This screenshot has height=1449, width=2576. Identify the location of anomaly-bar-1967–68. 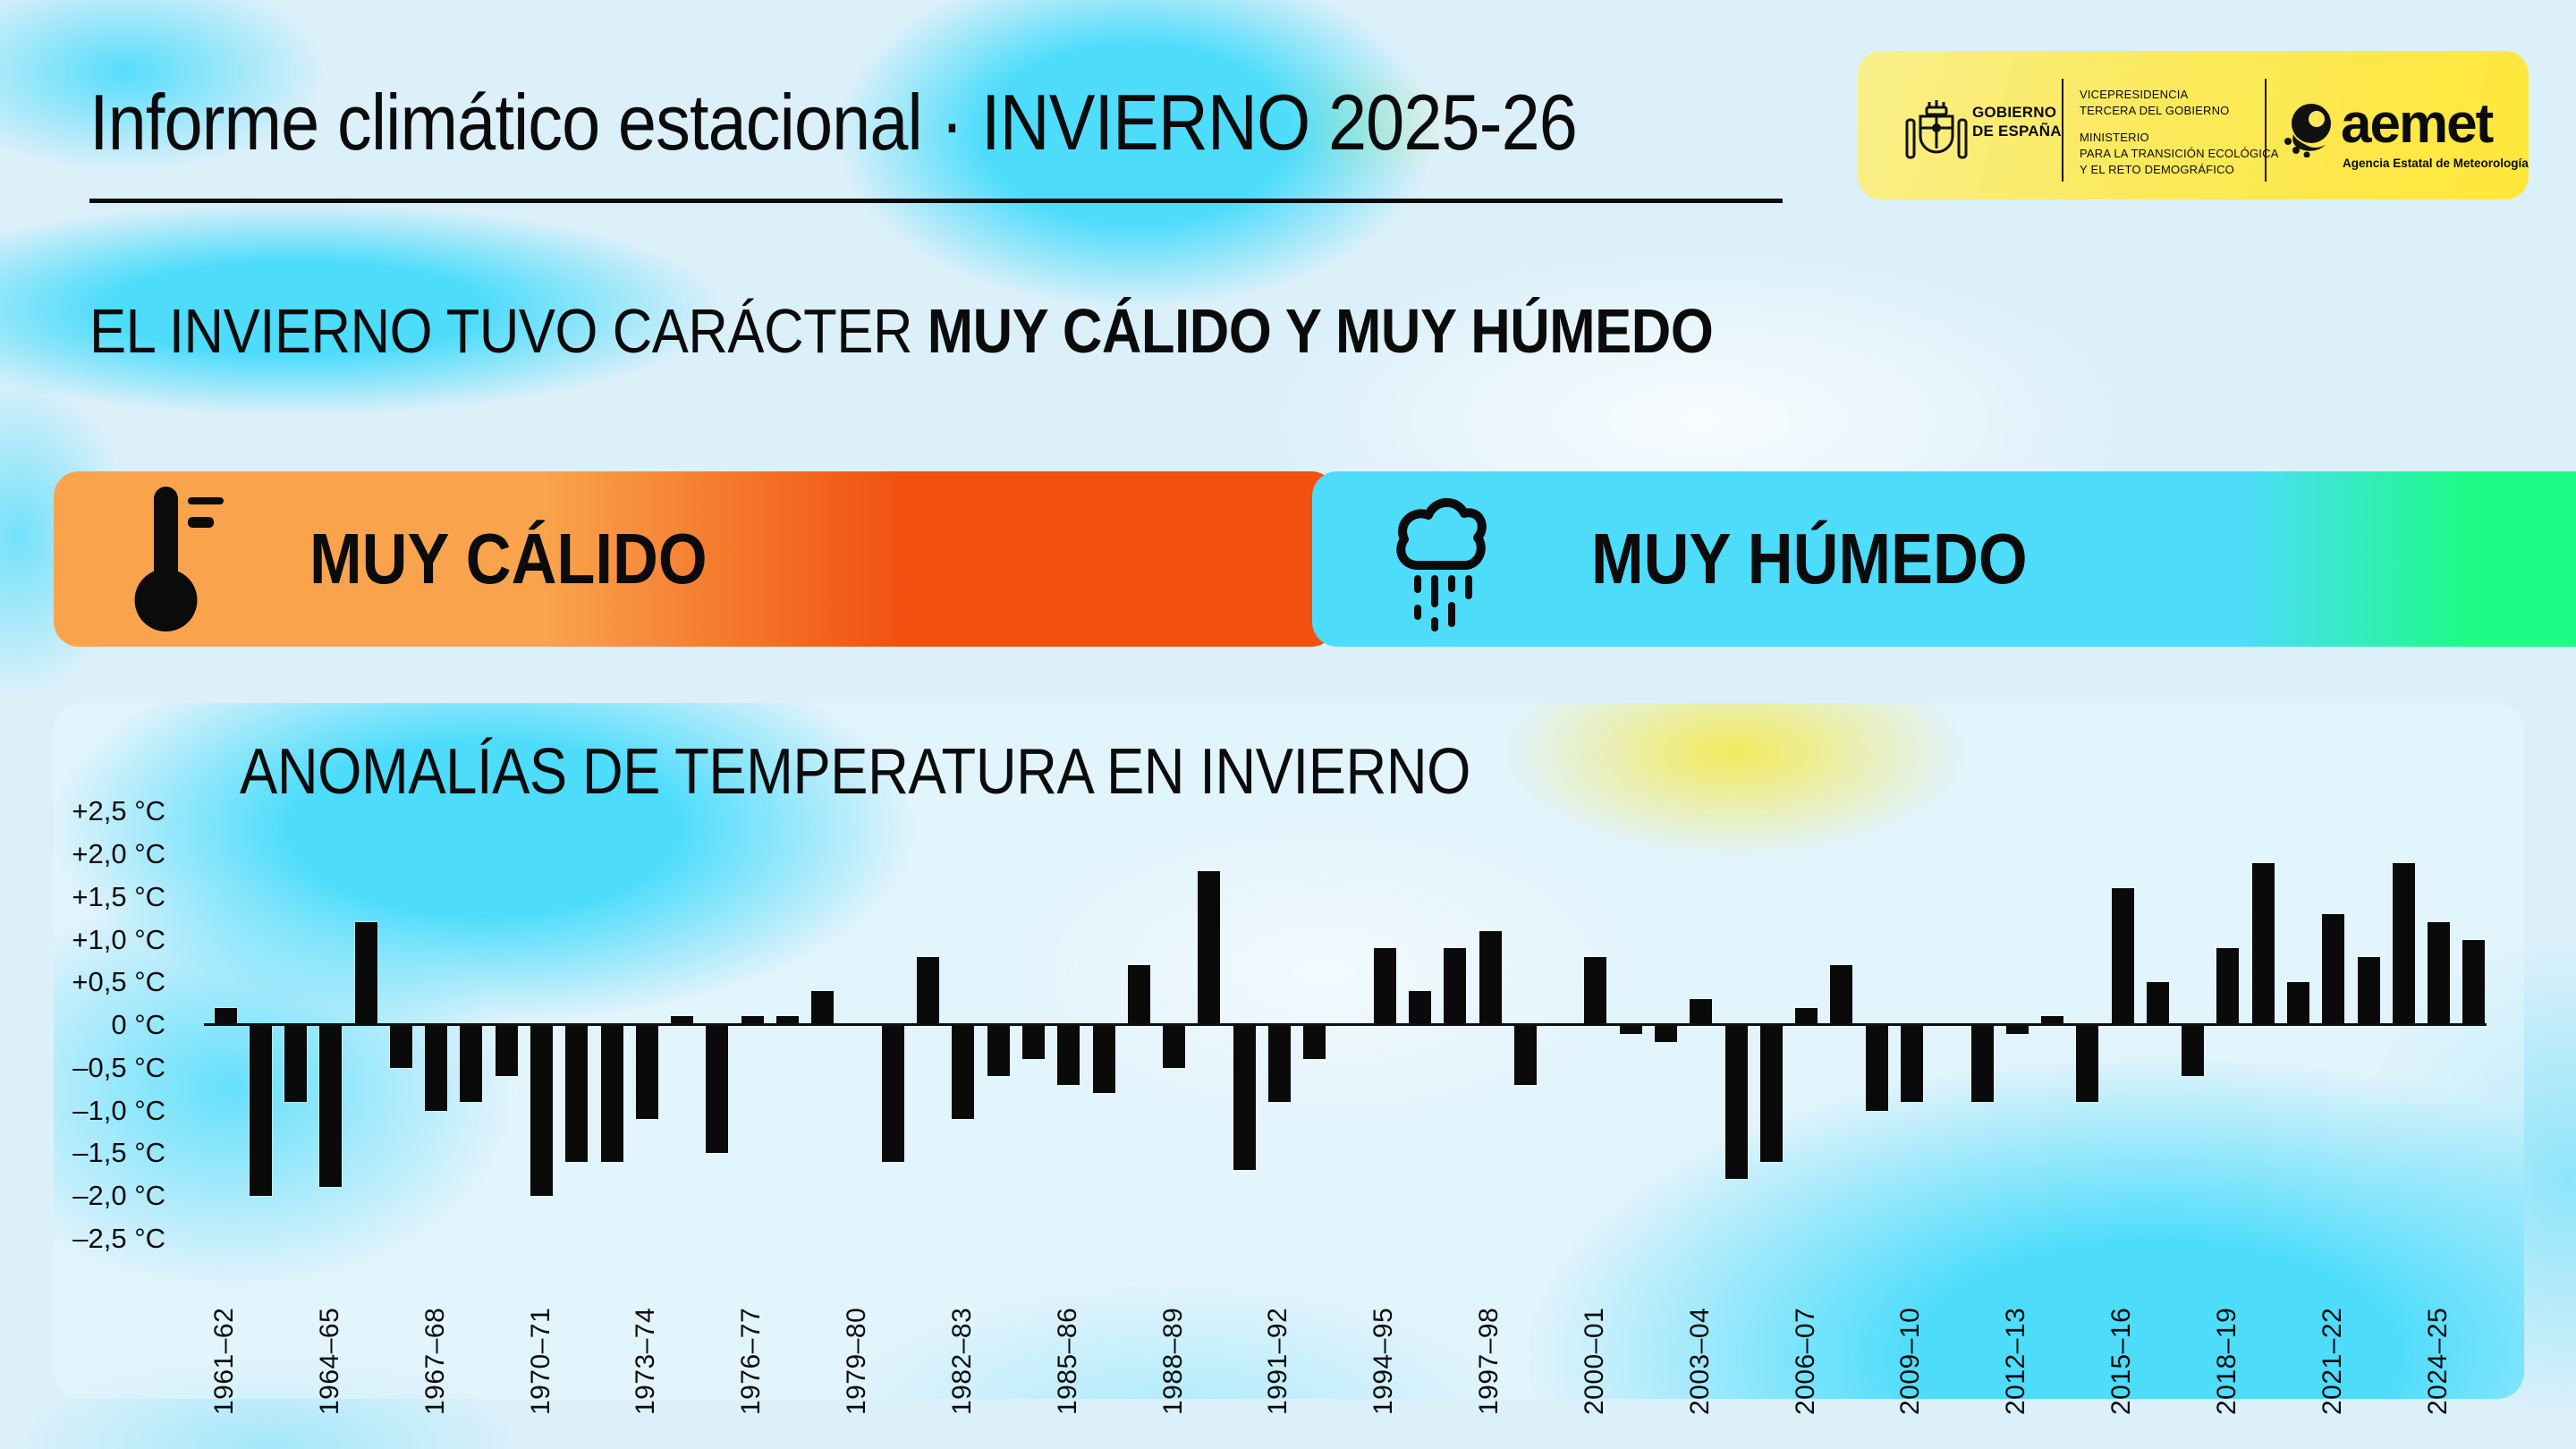
(436, 1068).